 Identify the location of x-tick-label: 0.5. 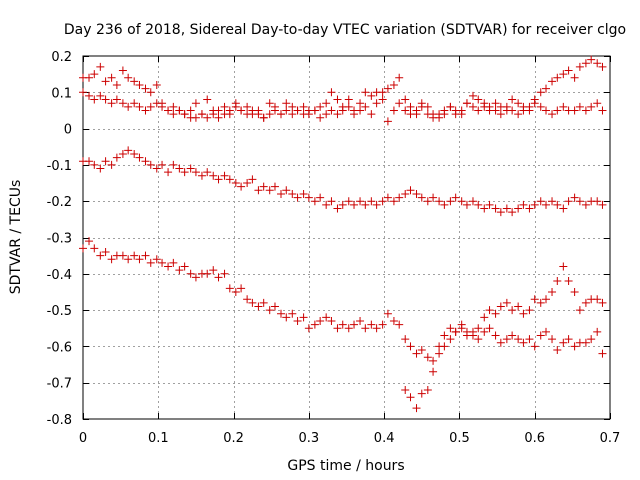
(459, 438).